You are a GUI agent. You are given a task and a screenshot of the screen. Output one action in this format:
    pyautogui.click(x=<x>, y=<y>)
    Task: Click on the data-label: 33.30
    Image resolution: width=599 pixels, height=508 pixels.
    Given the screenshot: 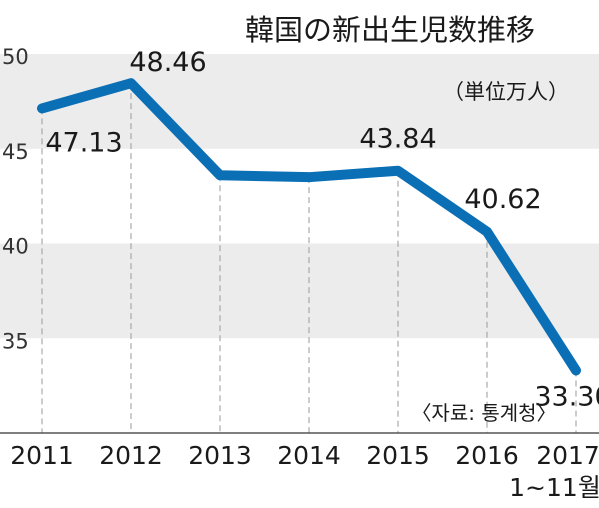 What is the action you would take?
    pyautogui.click(x=566, y=396)
    